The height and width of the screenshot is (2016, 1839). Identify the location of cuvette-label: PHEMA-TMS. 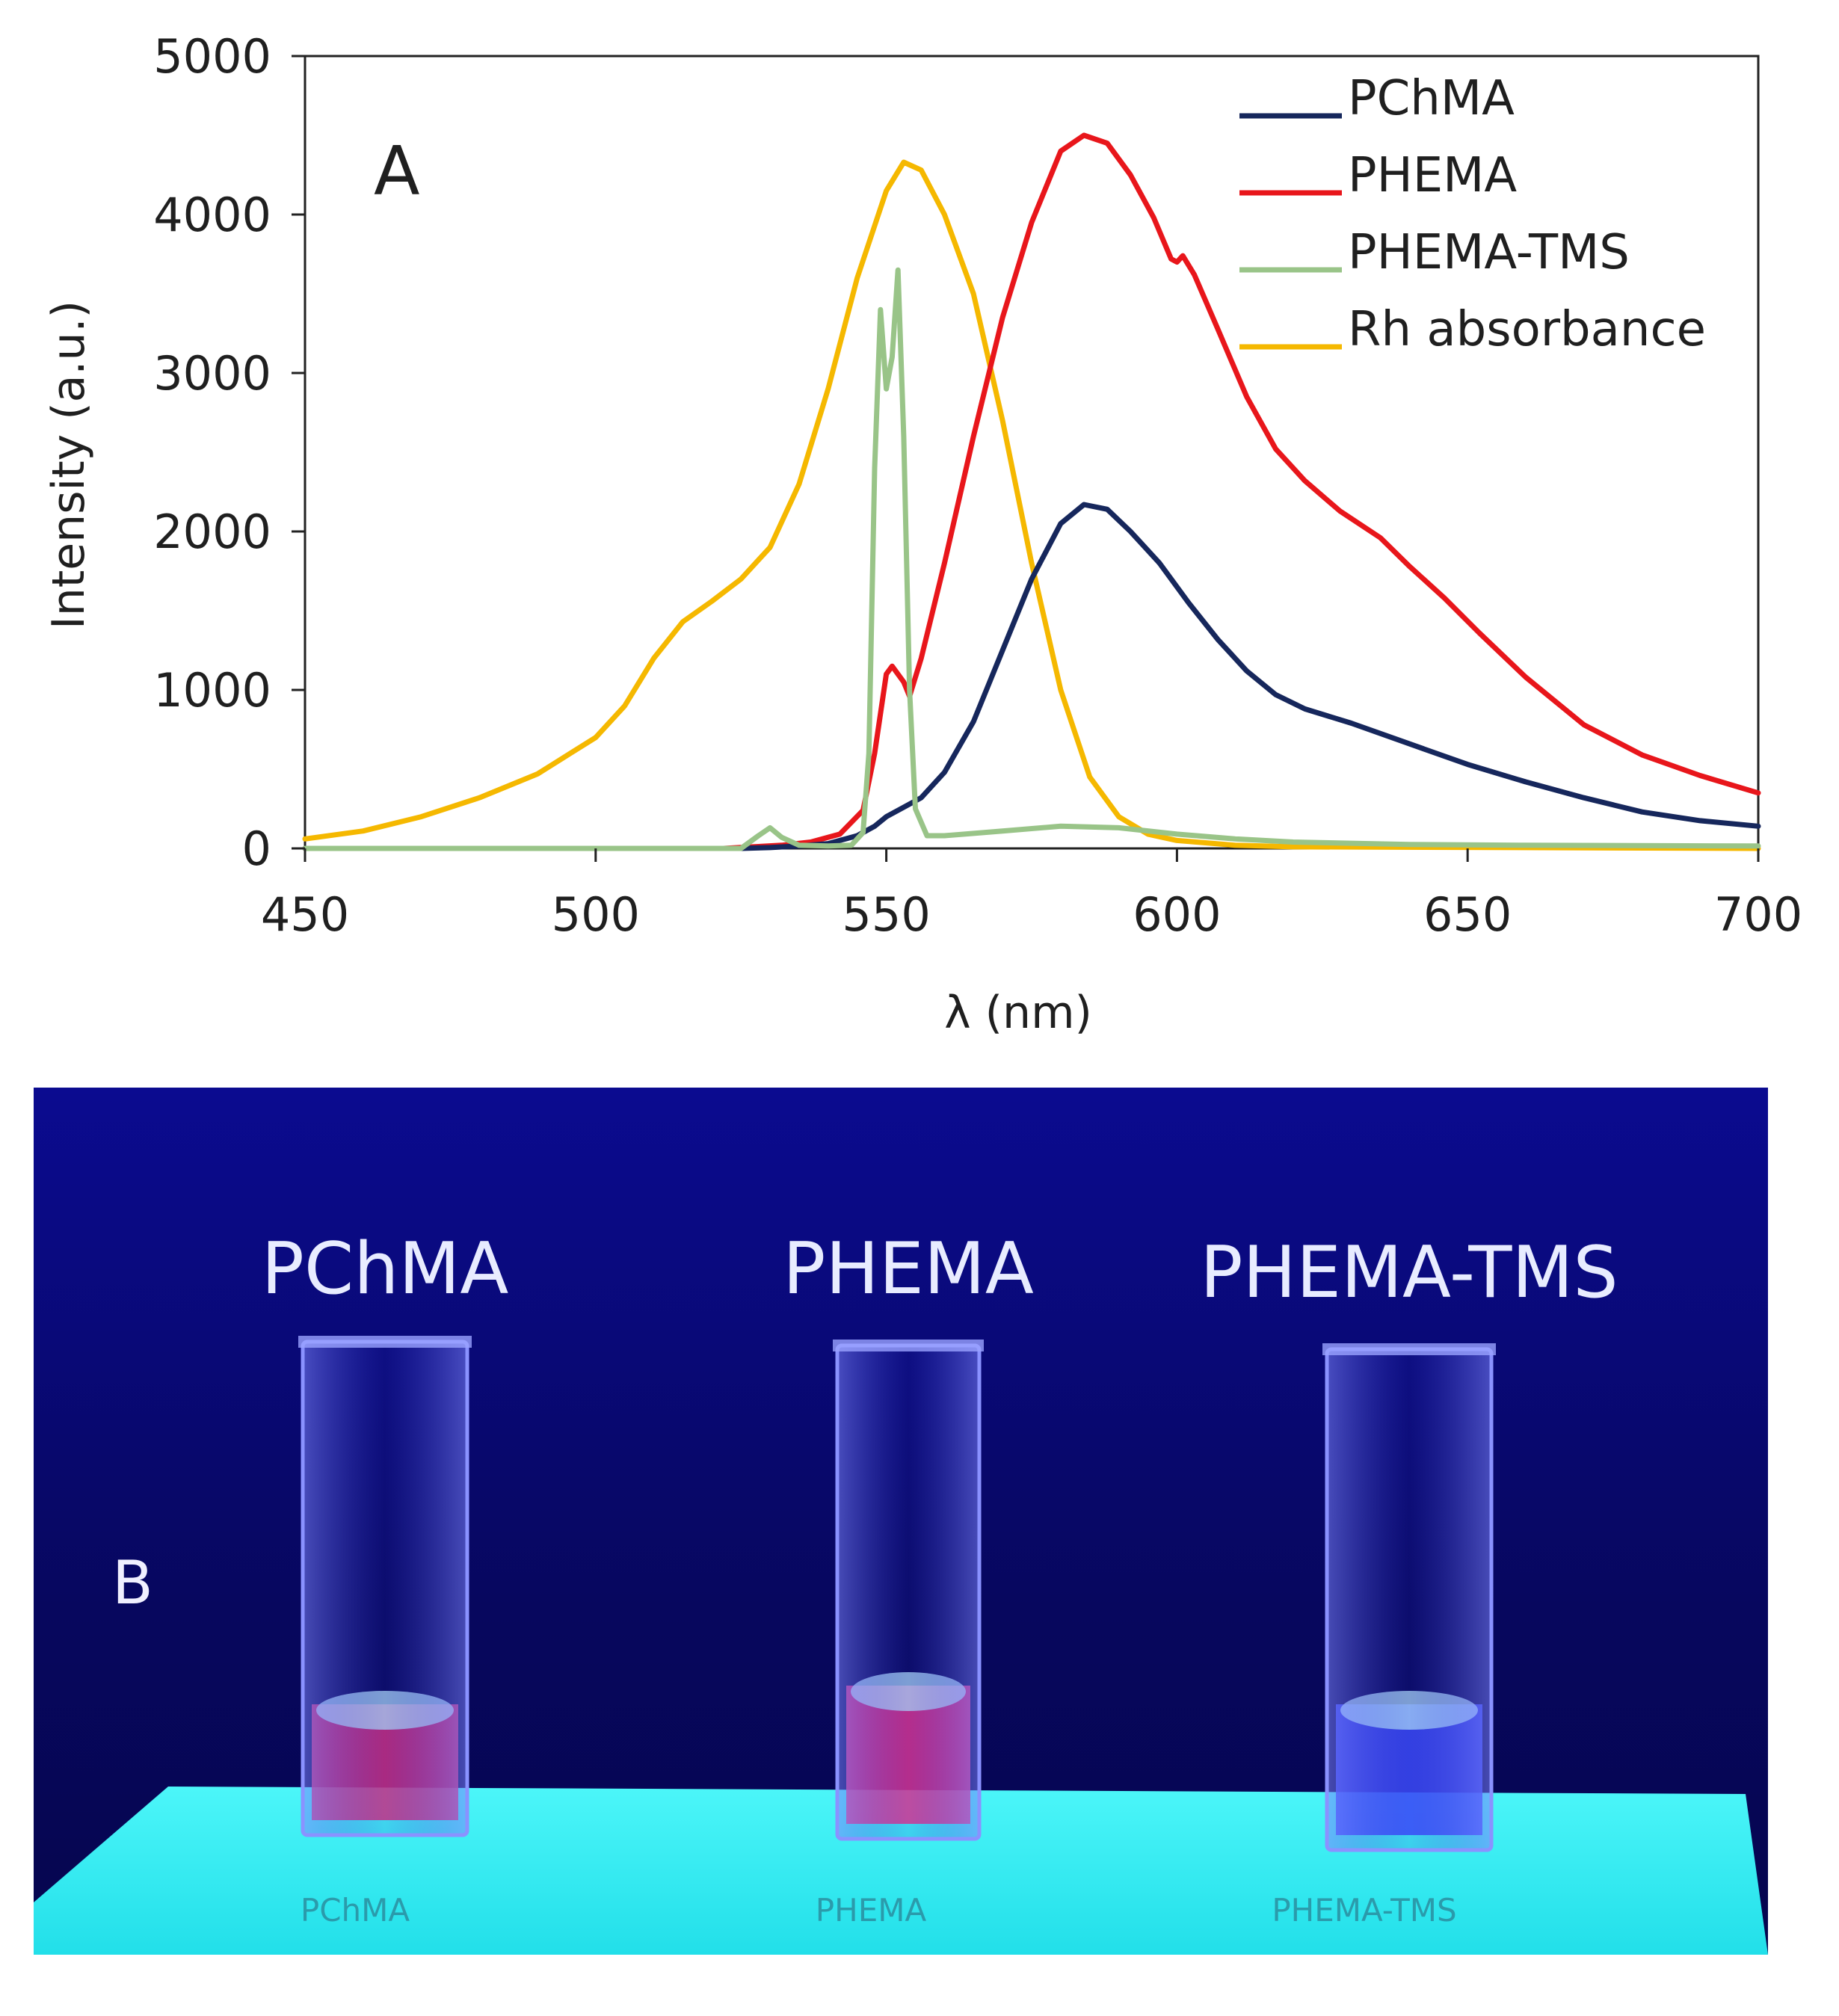
(1409, 1273).